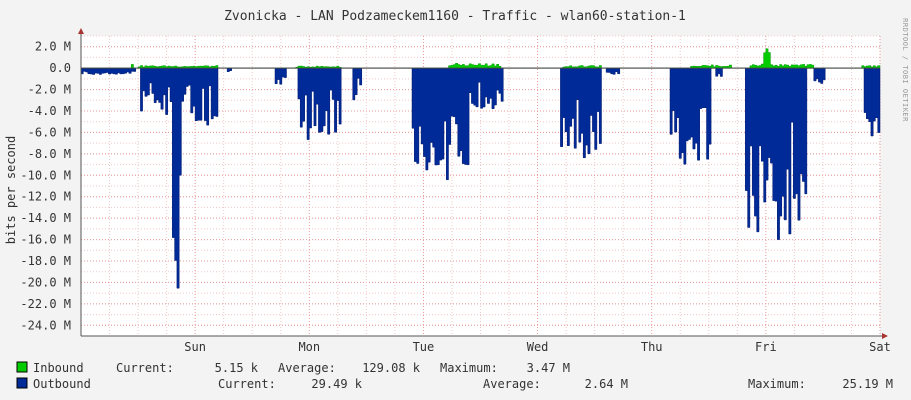 The height and width of the screenshot is (400, 911). Describe the element at coordinates (22, 367) in the screenshot. I see `legend-swatch-inbound` at that location.